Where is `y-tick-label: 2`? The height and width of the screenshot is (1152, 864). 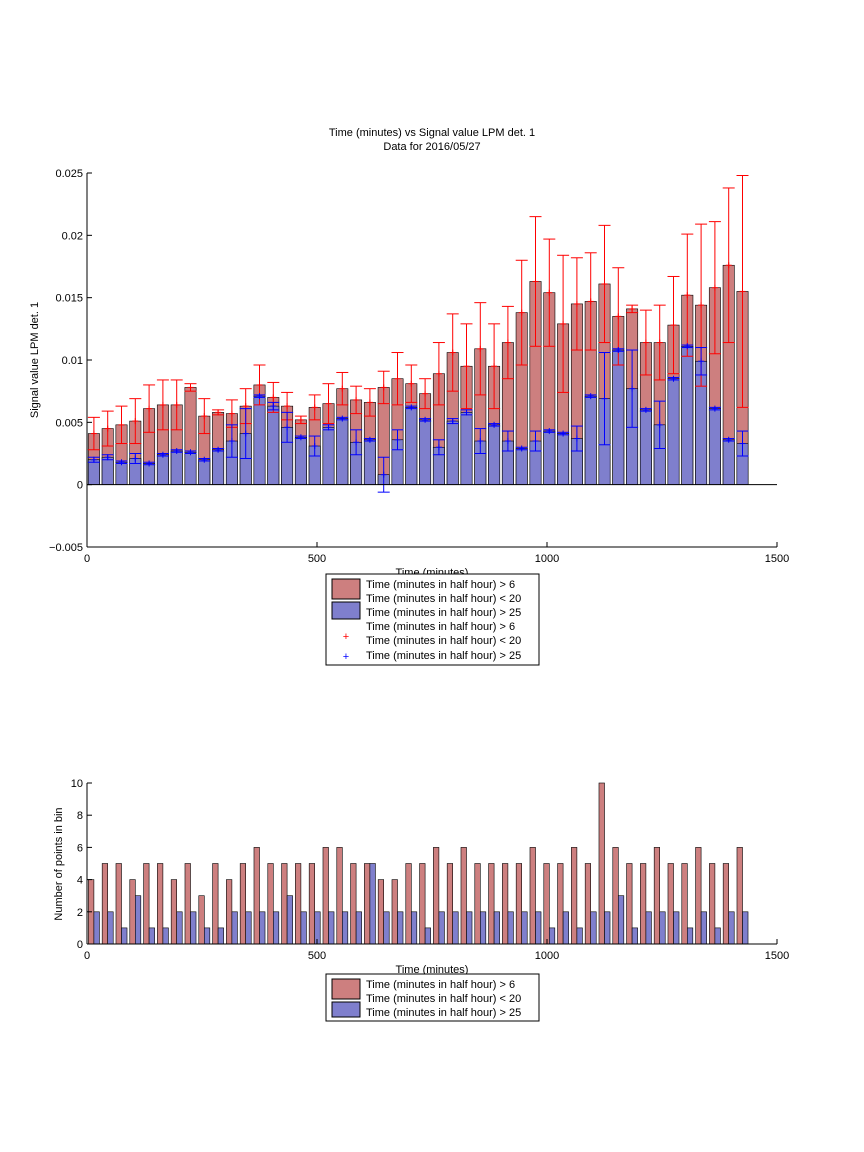 y-tick-label: 2 is located at coordinates (80, 913).